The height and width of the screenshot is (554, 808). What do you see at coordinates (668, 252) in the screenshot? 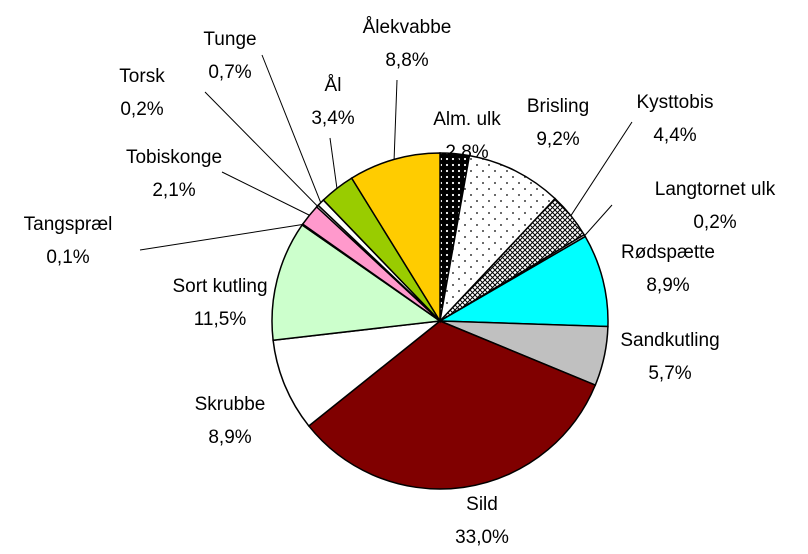
I see `category-label: Rødspætte` at bounding box center [668, 252].